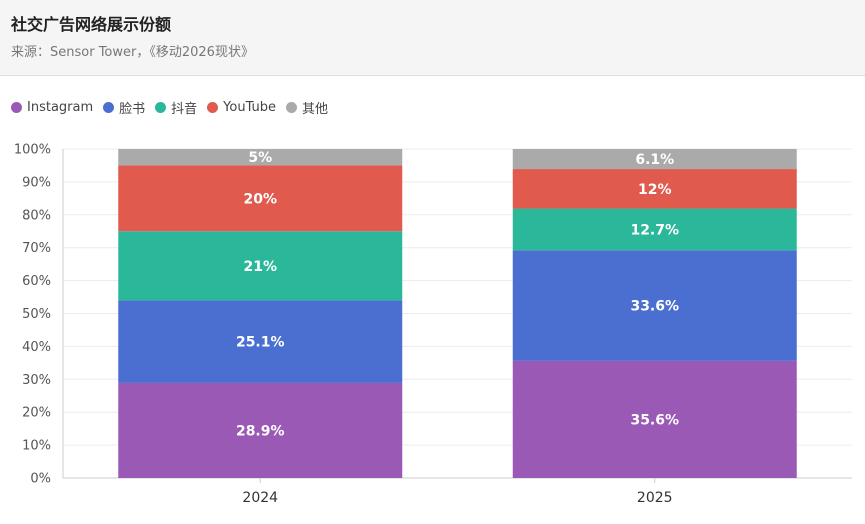  I want to click on y-tick-label: 80%, so click(36, 215).